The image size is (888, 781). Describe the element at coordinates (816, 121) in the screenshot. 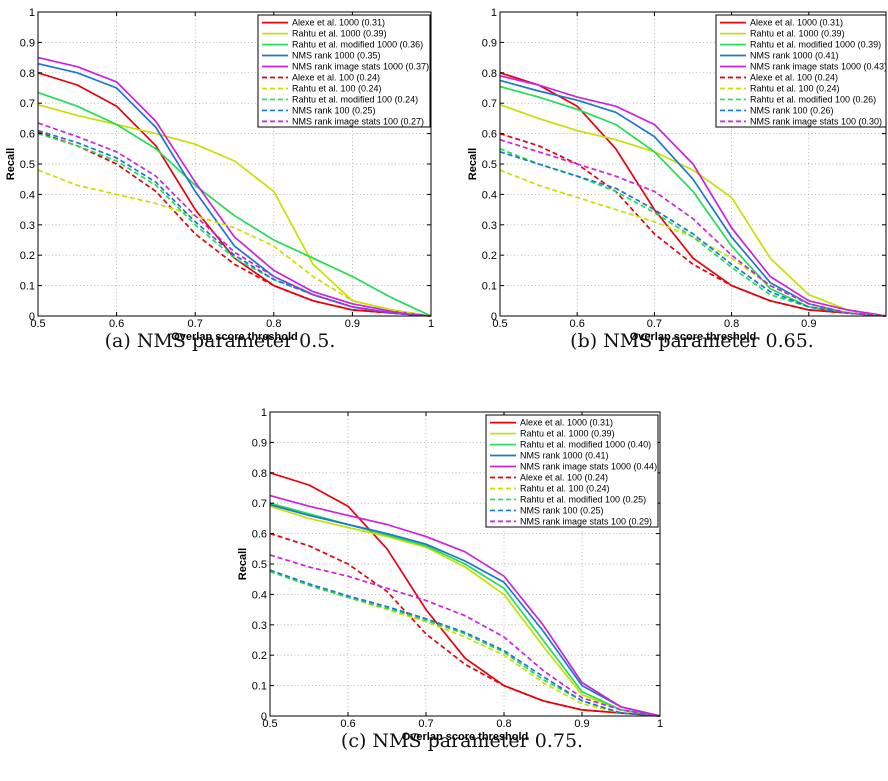

I see `legend-entry: NMS rank image stats 100 (0.30)` at that location.